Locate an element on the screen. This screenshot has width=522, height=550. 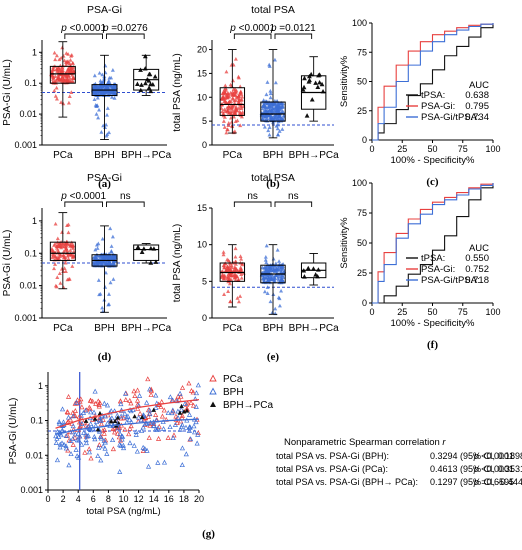
p-value-label: p =0.0276 is located at coordinates (125, 28).